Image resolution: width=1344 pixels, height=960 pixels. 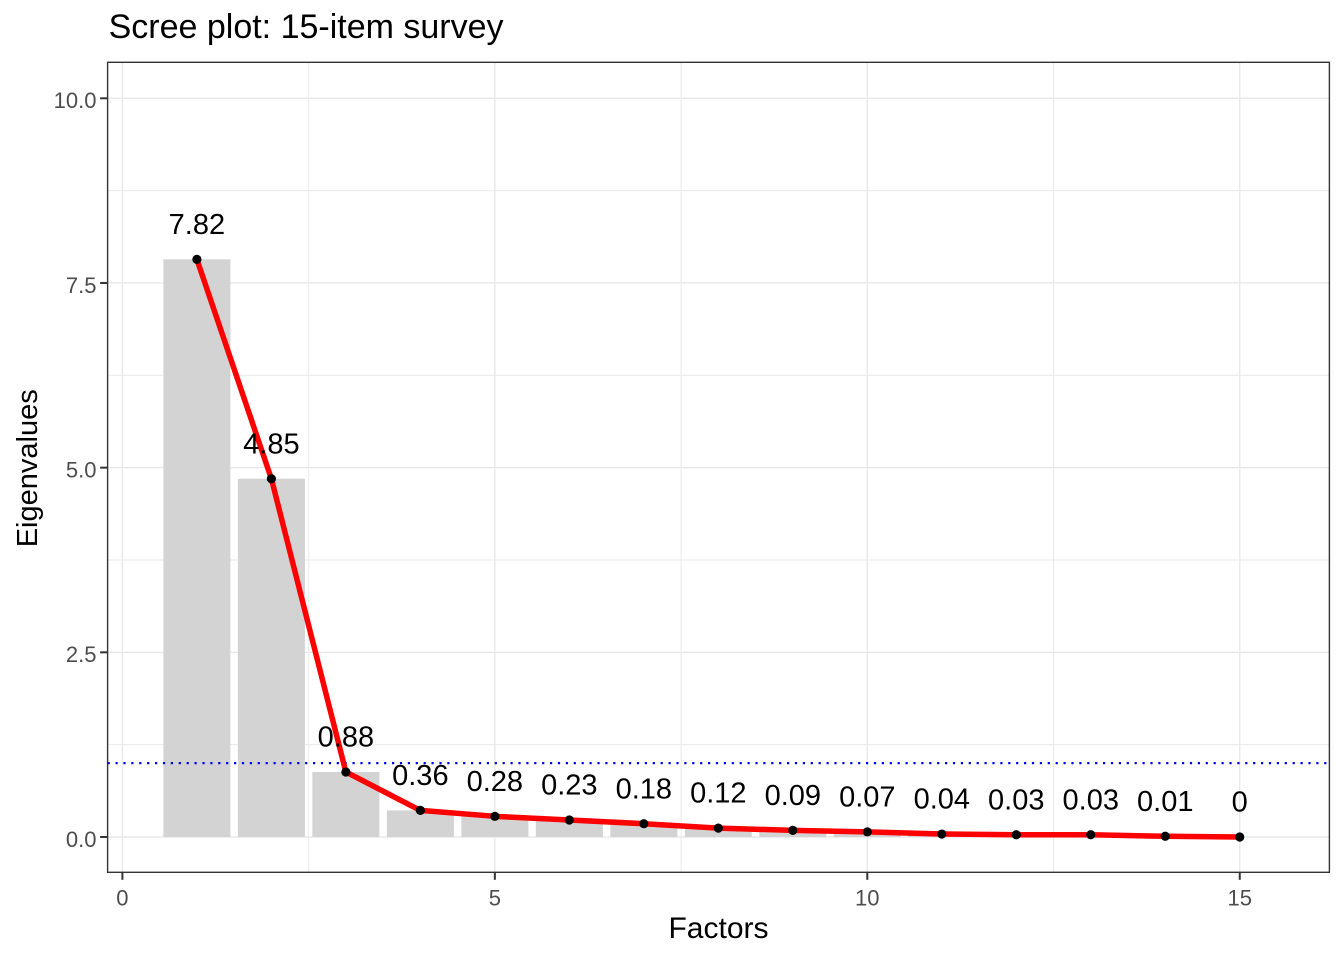 I want to click on svg-text: 4.85, so click(x=271, y=444).